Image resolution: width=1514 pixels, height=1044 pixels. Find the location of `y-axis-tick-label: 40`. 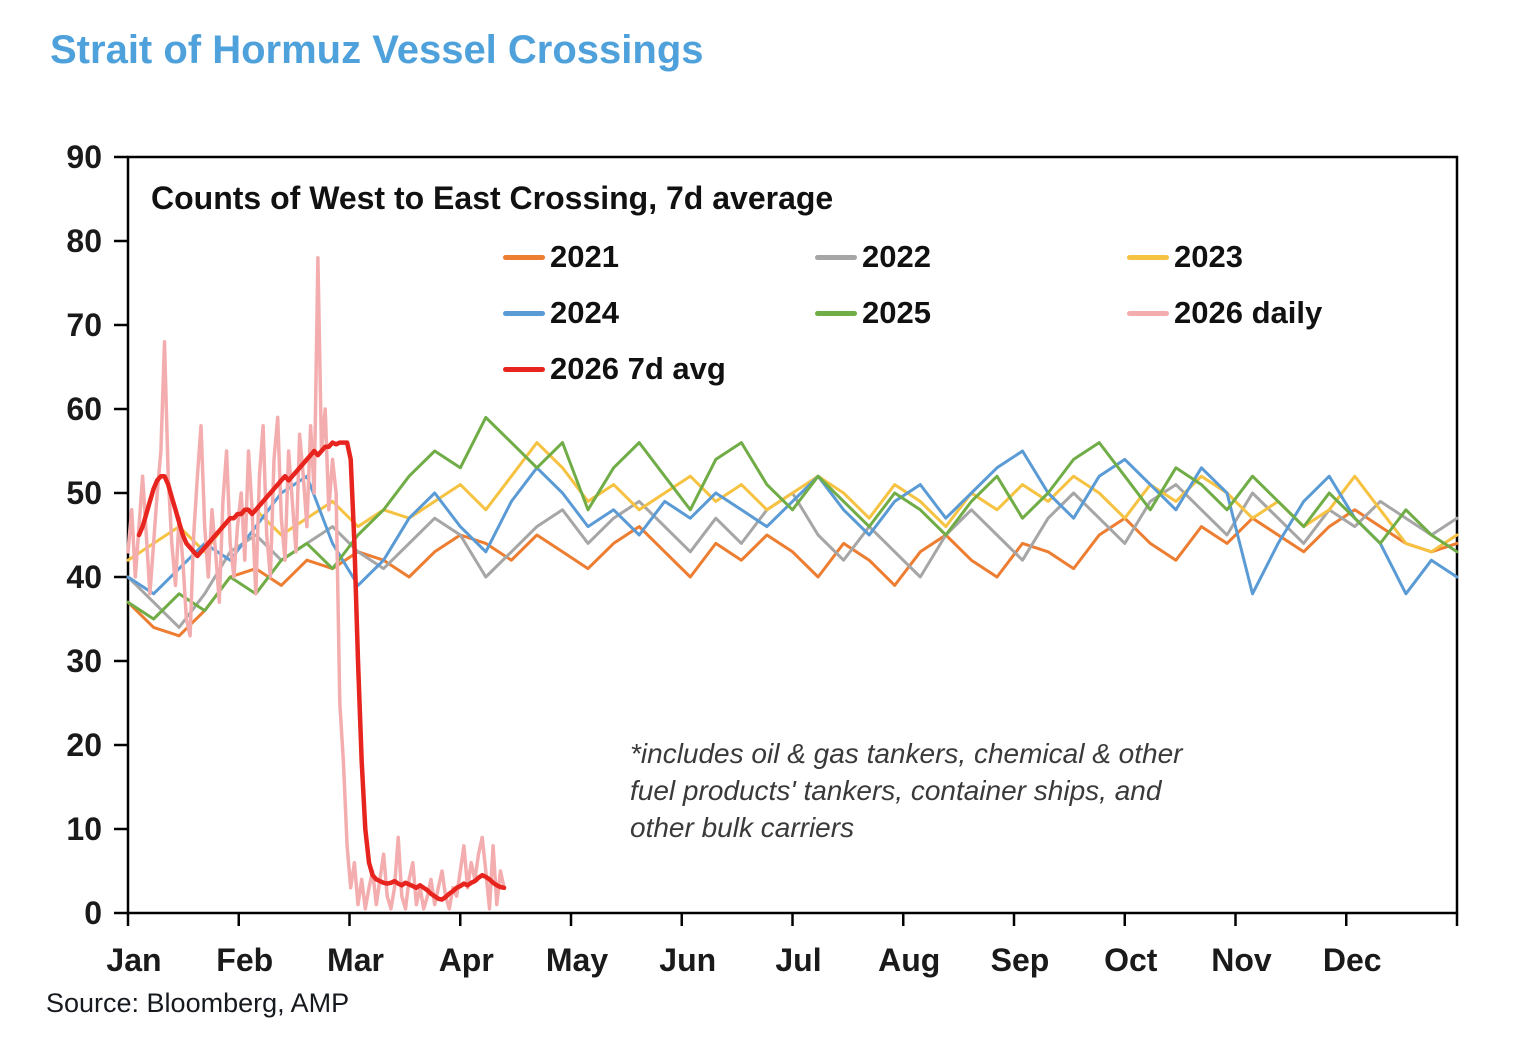

y-axis-tick-label: 40 is located at coordinates (84, 577).